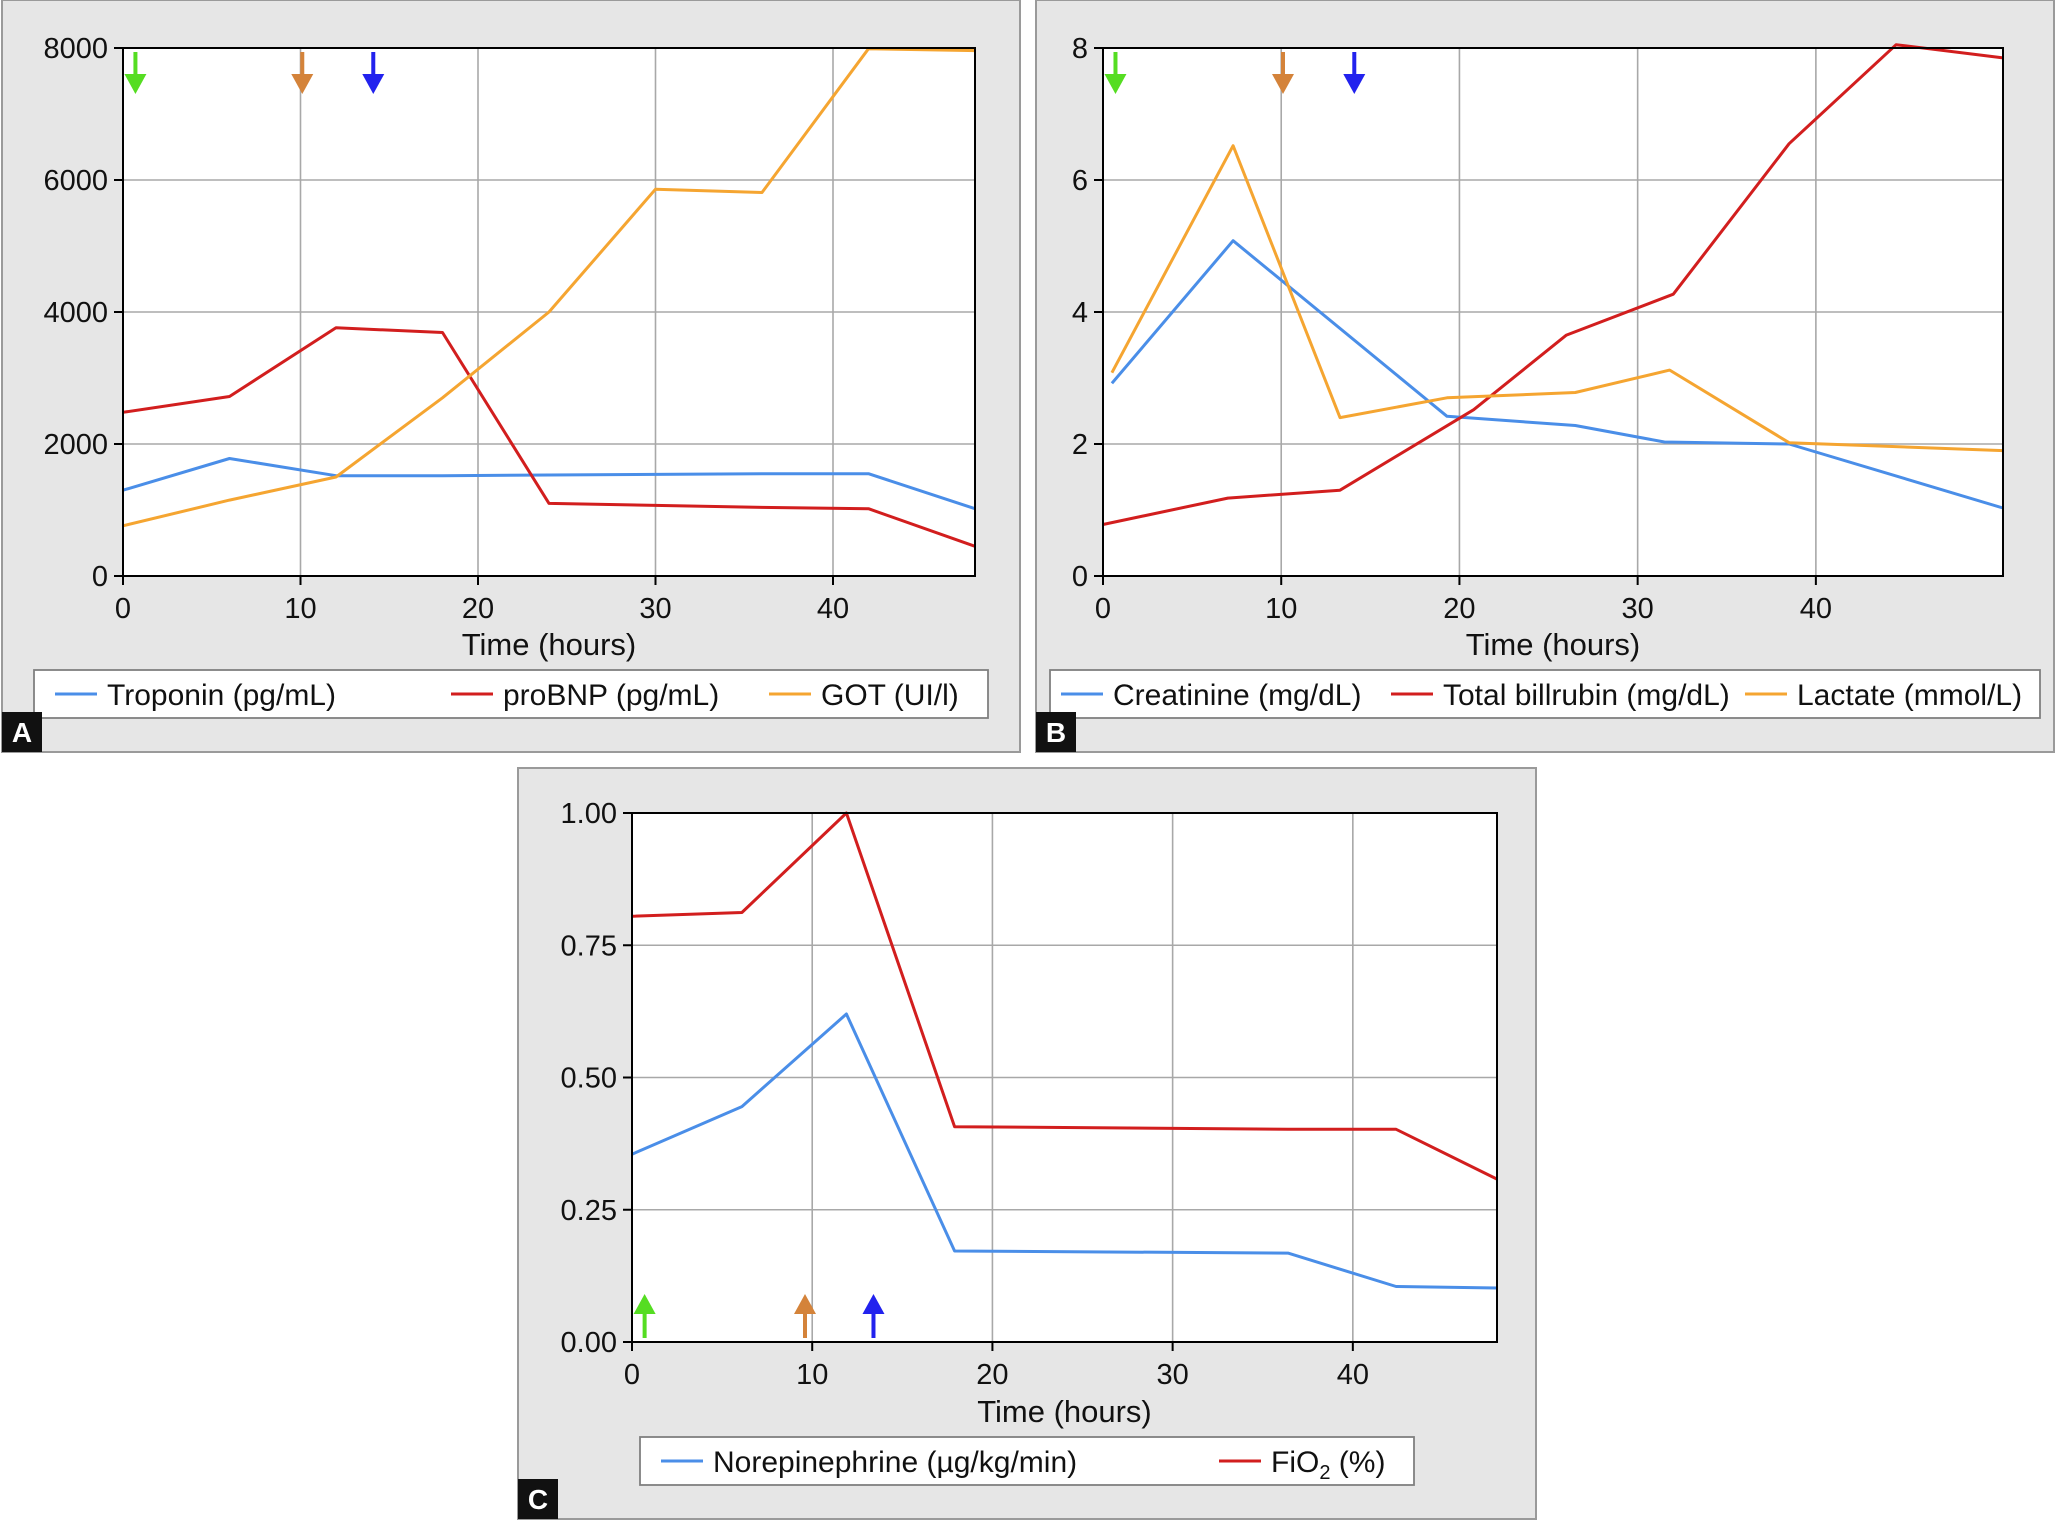 Image resolution: width=2056 pixels, height=1520 pixels. What do you see at coordinates (75, 445) in the screenshot?
I see `y-tick-label: 2000` at bounding box center [75, 445].